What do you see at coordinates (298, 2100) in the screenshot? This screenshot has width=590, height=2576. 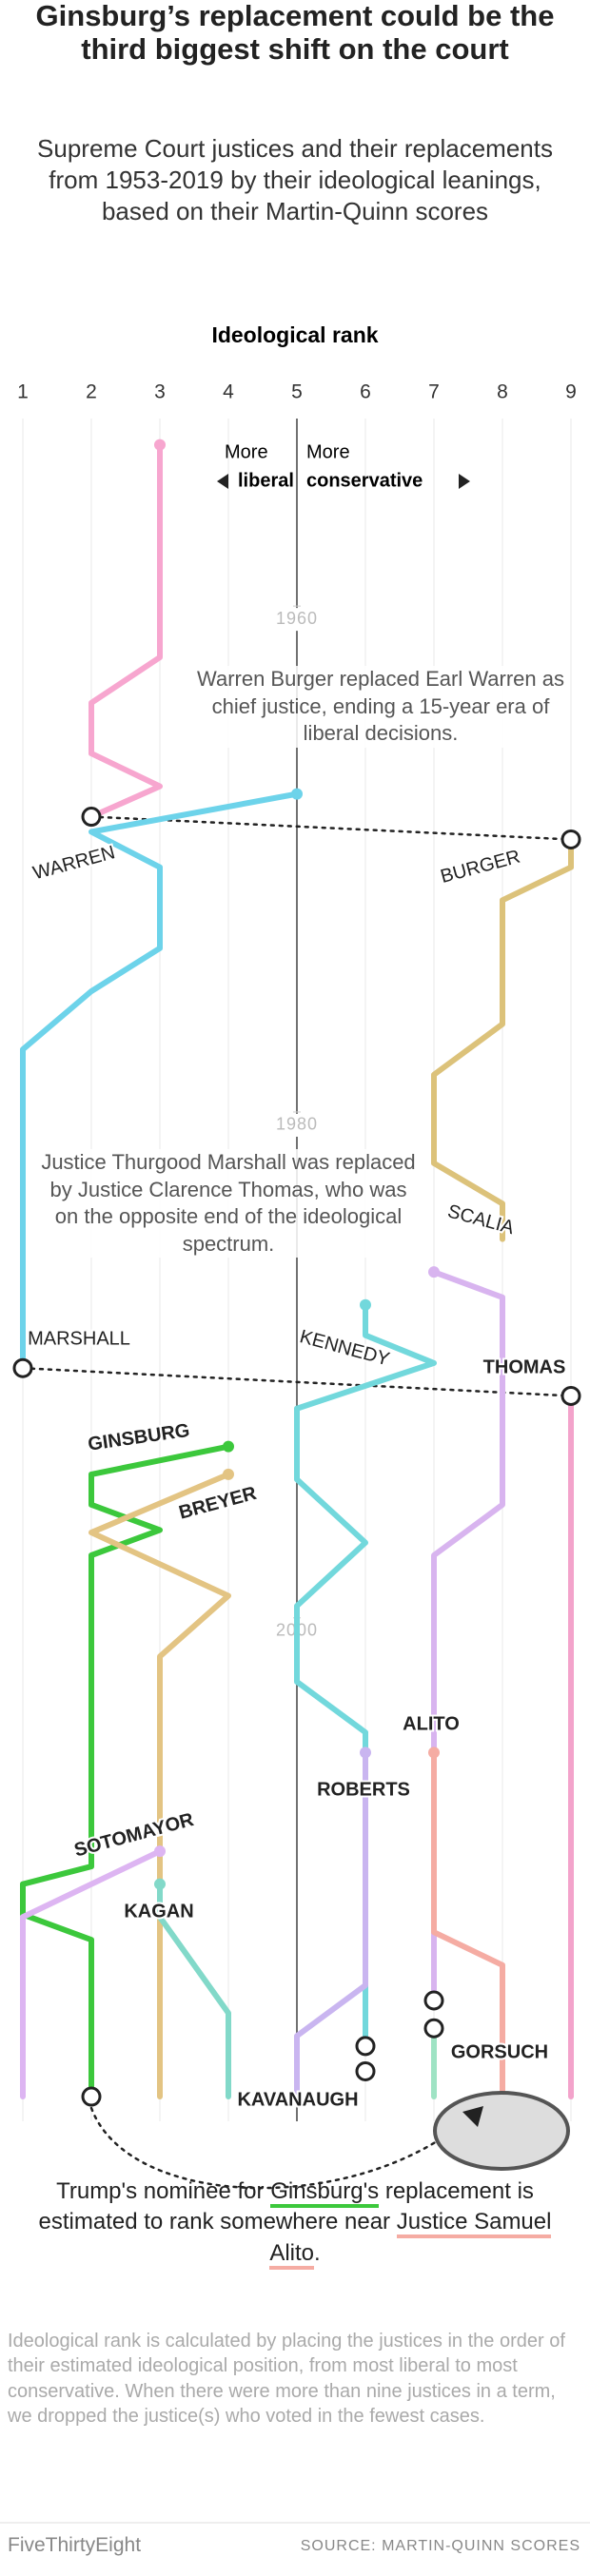 I see `series-label: KAVANAUGH` at bounding box center [298, 2100].